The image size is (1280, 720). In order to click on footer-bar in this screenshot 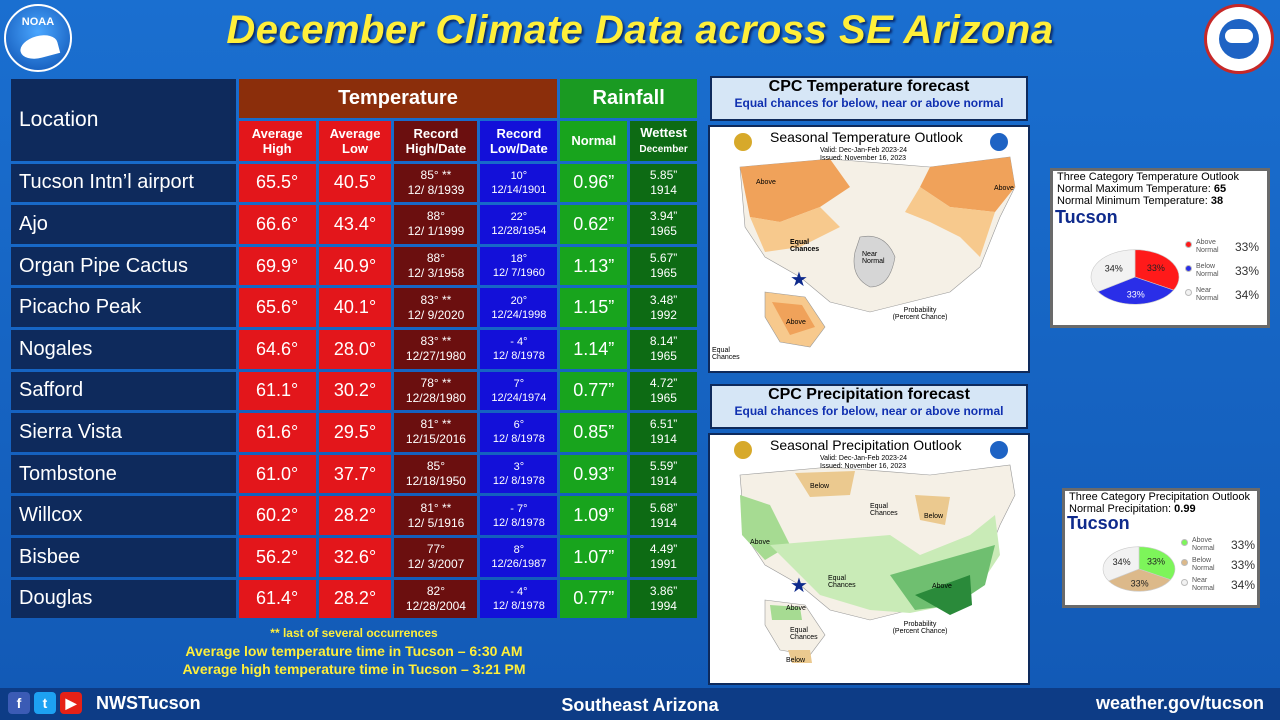, I will do `click(640, 704)`.